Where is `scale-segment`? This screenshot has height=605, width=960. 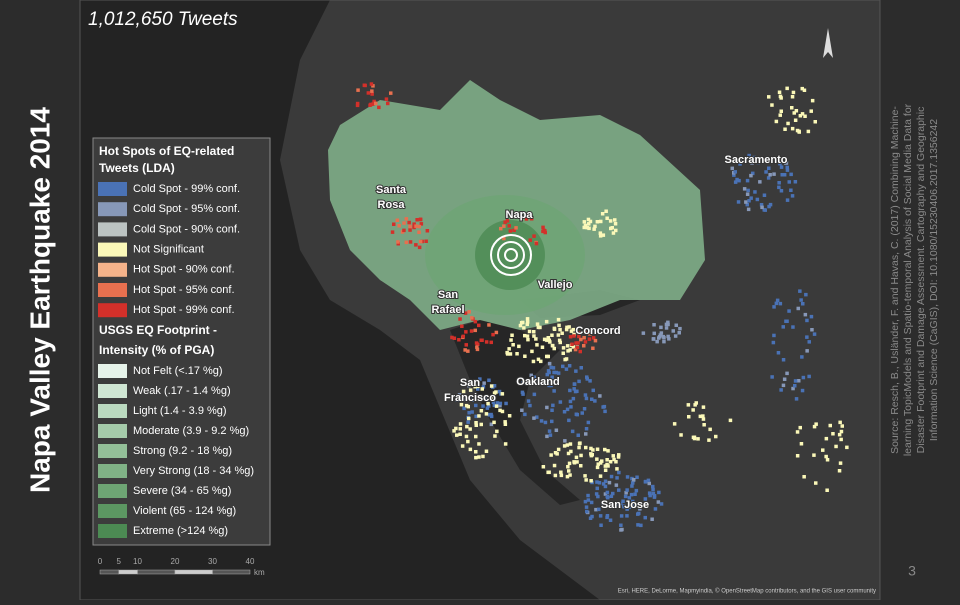
scale-segment is located at coordinates (128, 572).